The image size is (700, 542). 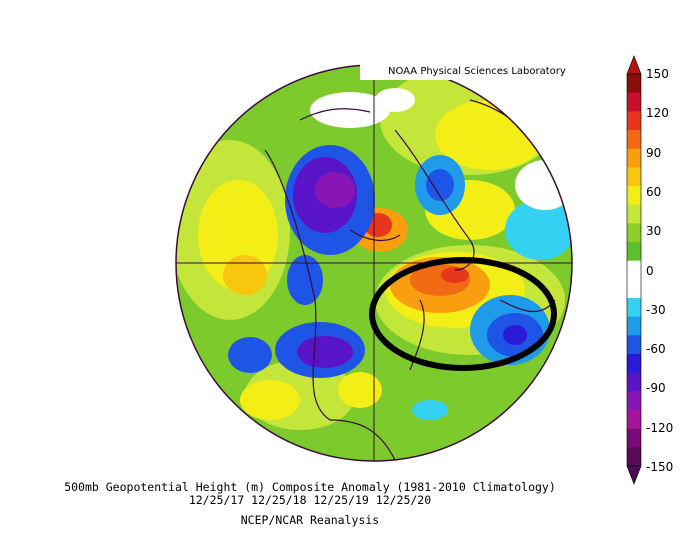 What do you see at coordinates (310, 500) in the screenshot?
I see `caption-dates: 12/25/17 12/25/18 12/25/19 12/25/20` at bounding box center [310, 500].